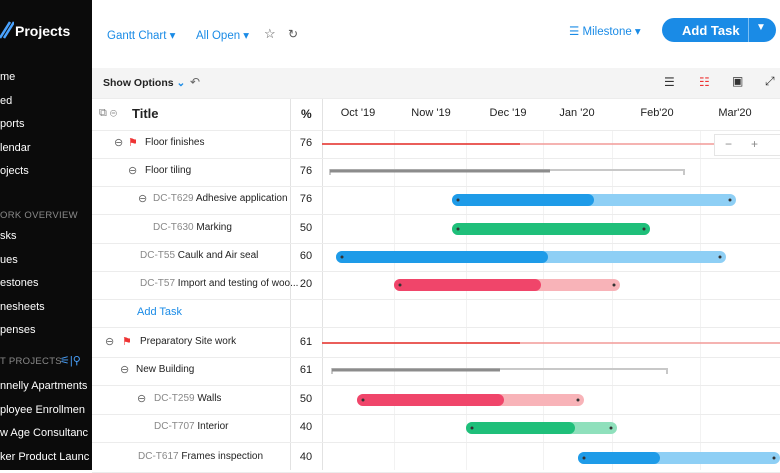  Describe the element at coordinates (19, 283) in the screenshot. I see `nav-item: estones` at that location.